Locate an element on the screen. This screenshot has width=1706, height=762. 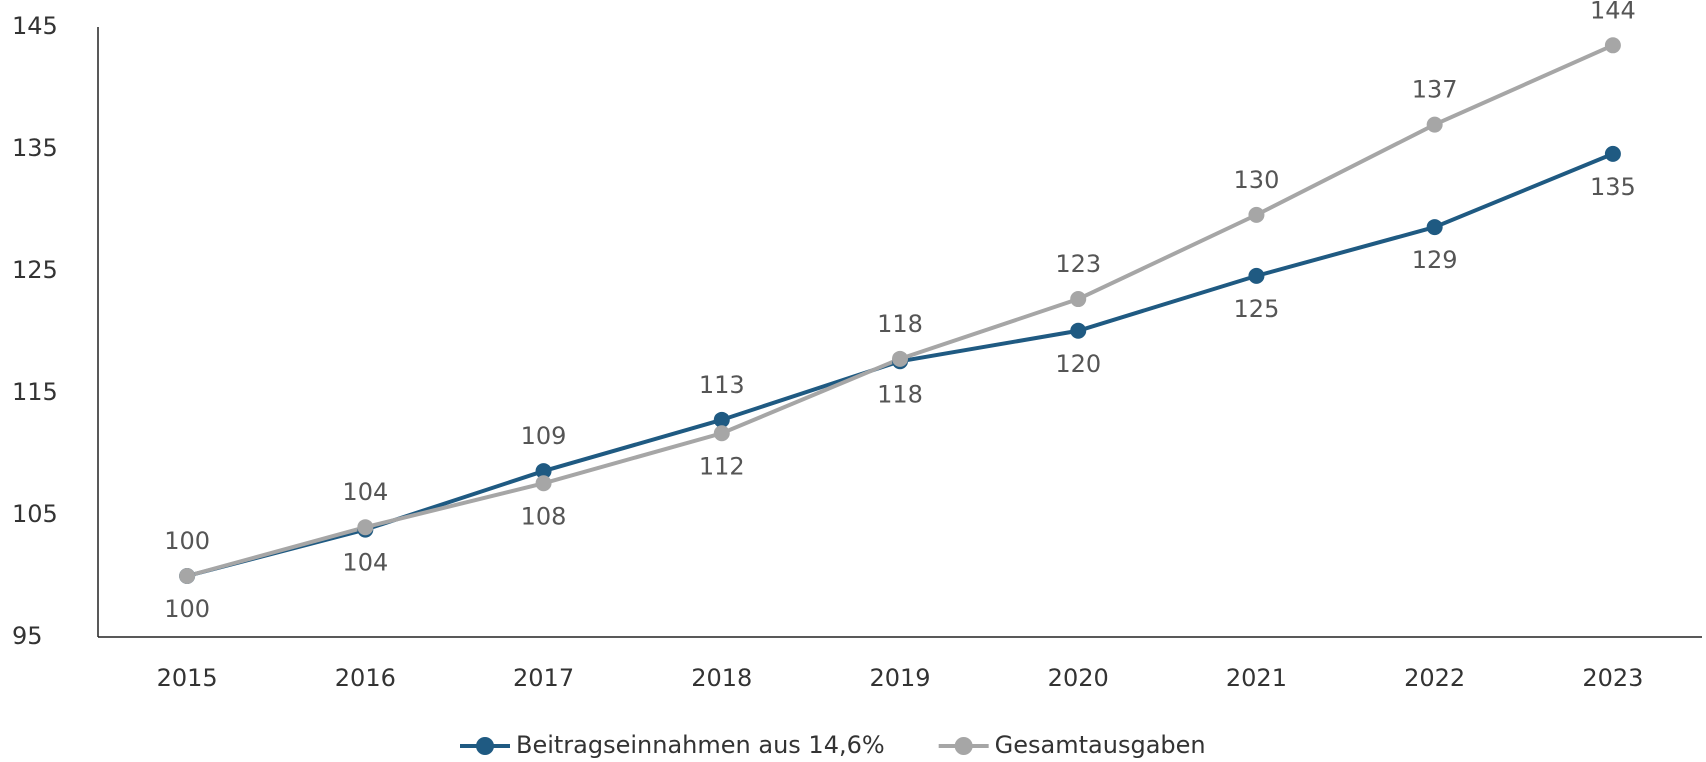
y-tick-label: 105 is located at coordinates (35, 514).